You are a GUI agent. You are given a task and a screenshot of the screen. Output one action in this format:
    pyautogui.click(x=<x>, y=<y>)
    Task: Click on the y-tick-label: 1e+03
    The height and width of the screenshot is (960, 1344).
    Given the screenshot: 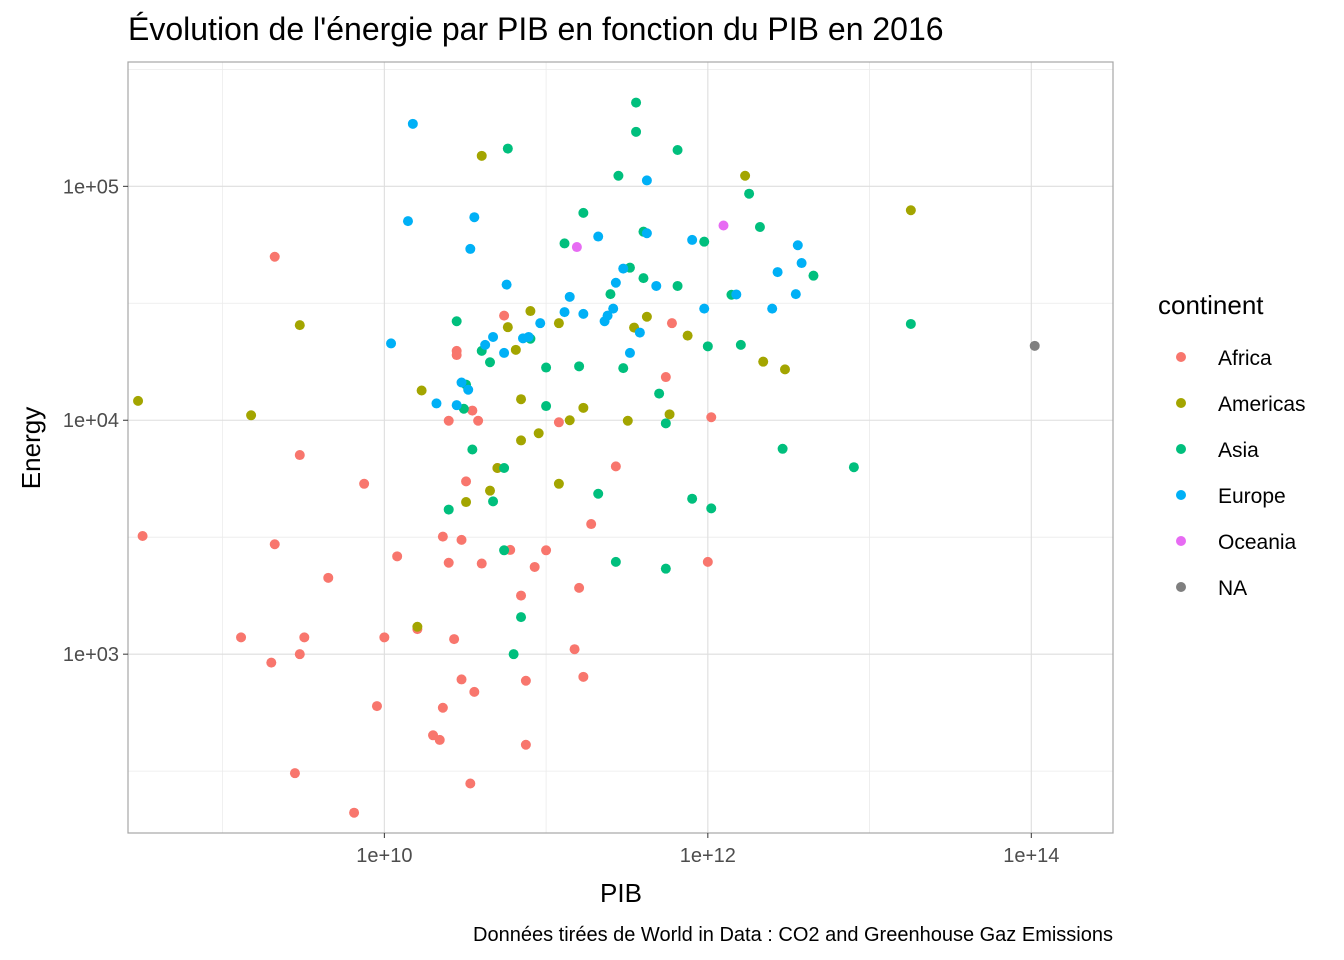 What is the action you would take?
    pyautogui.click(x=91, y=655)
    